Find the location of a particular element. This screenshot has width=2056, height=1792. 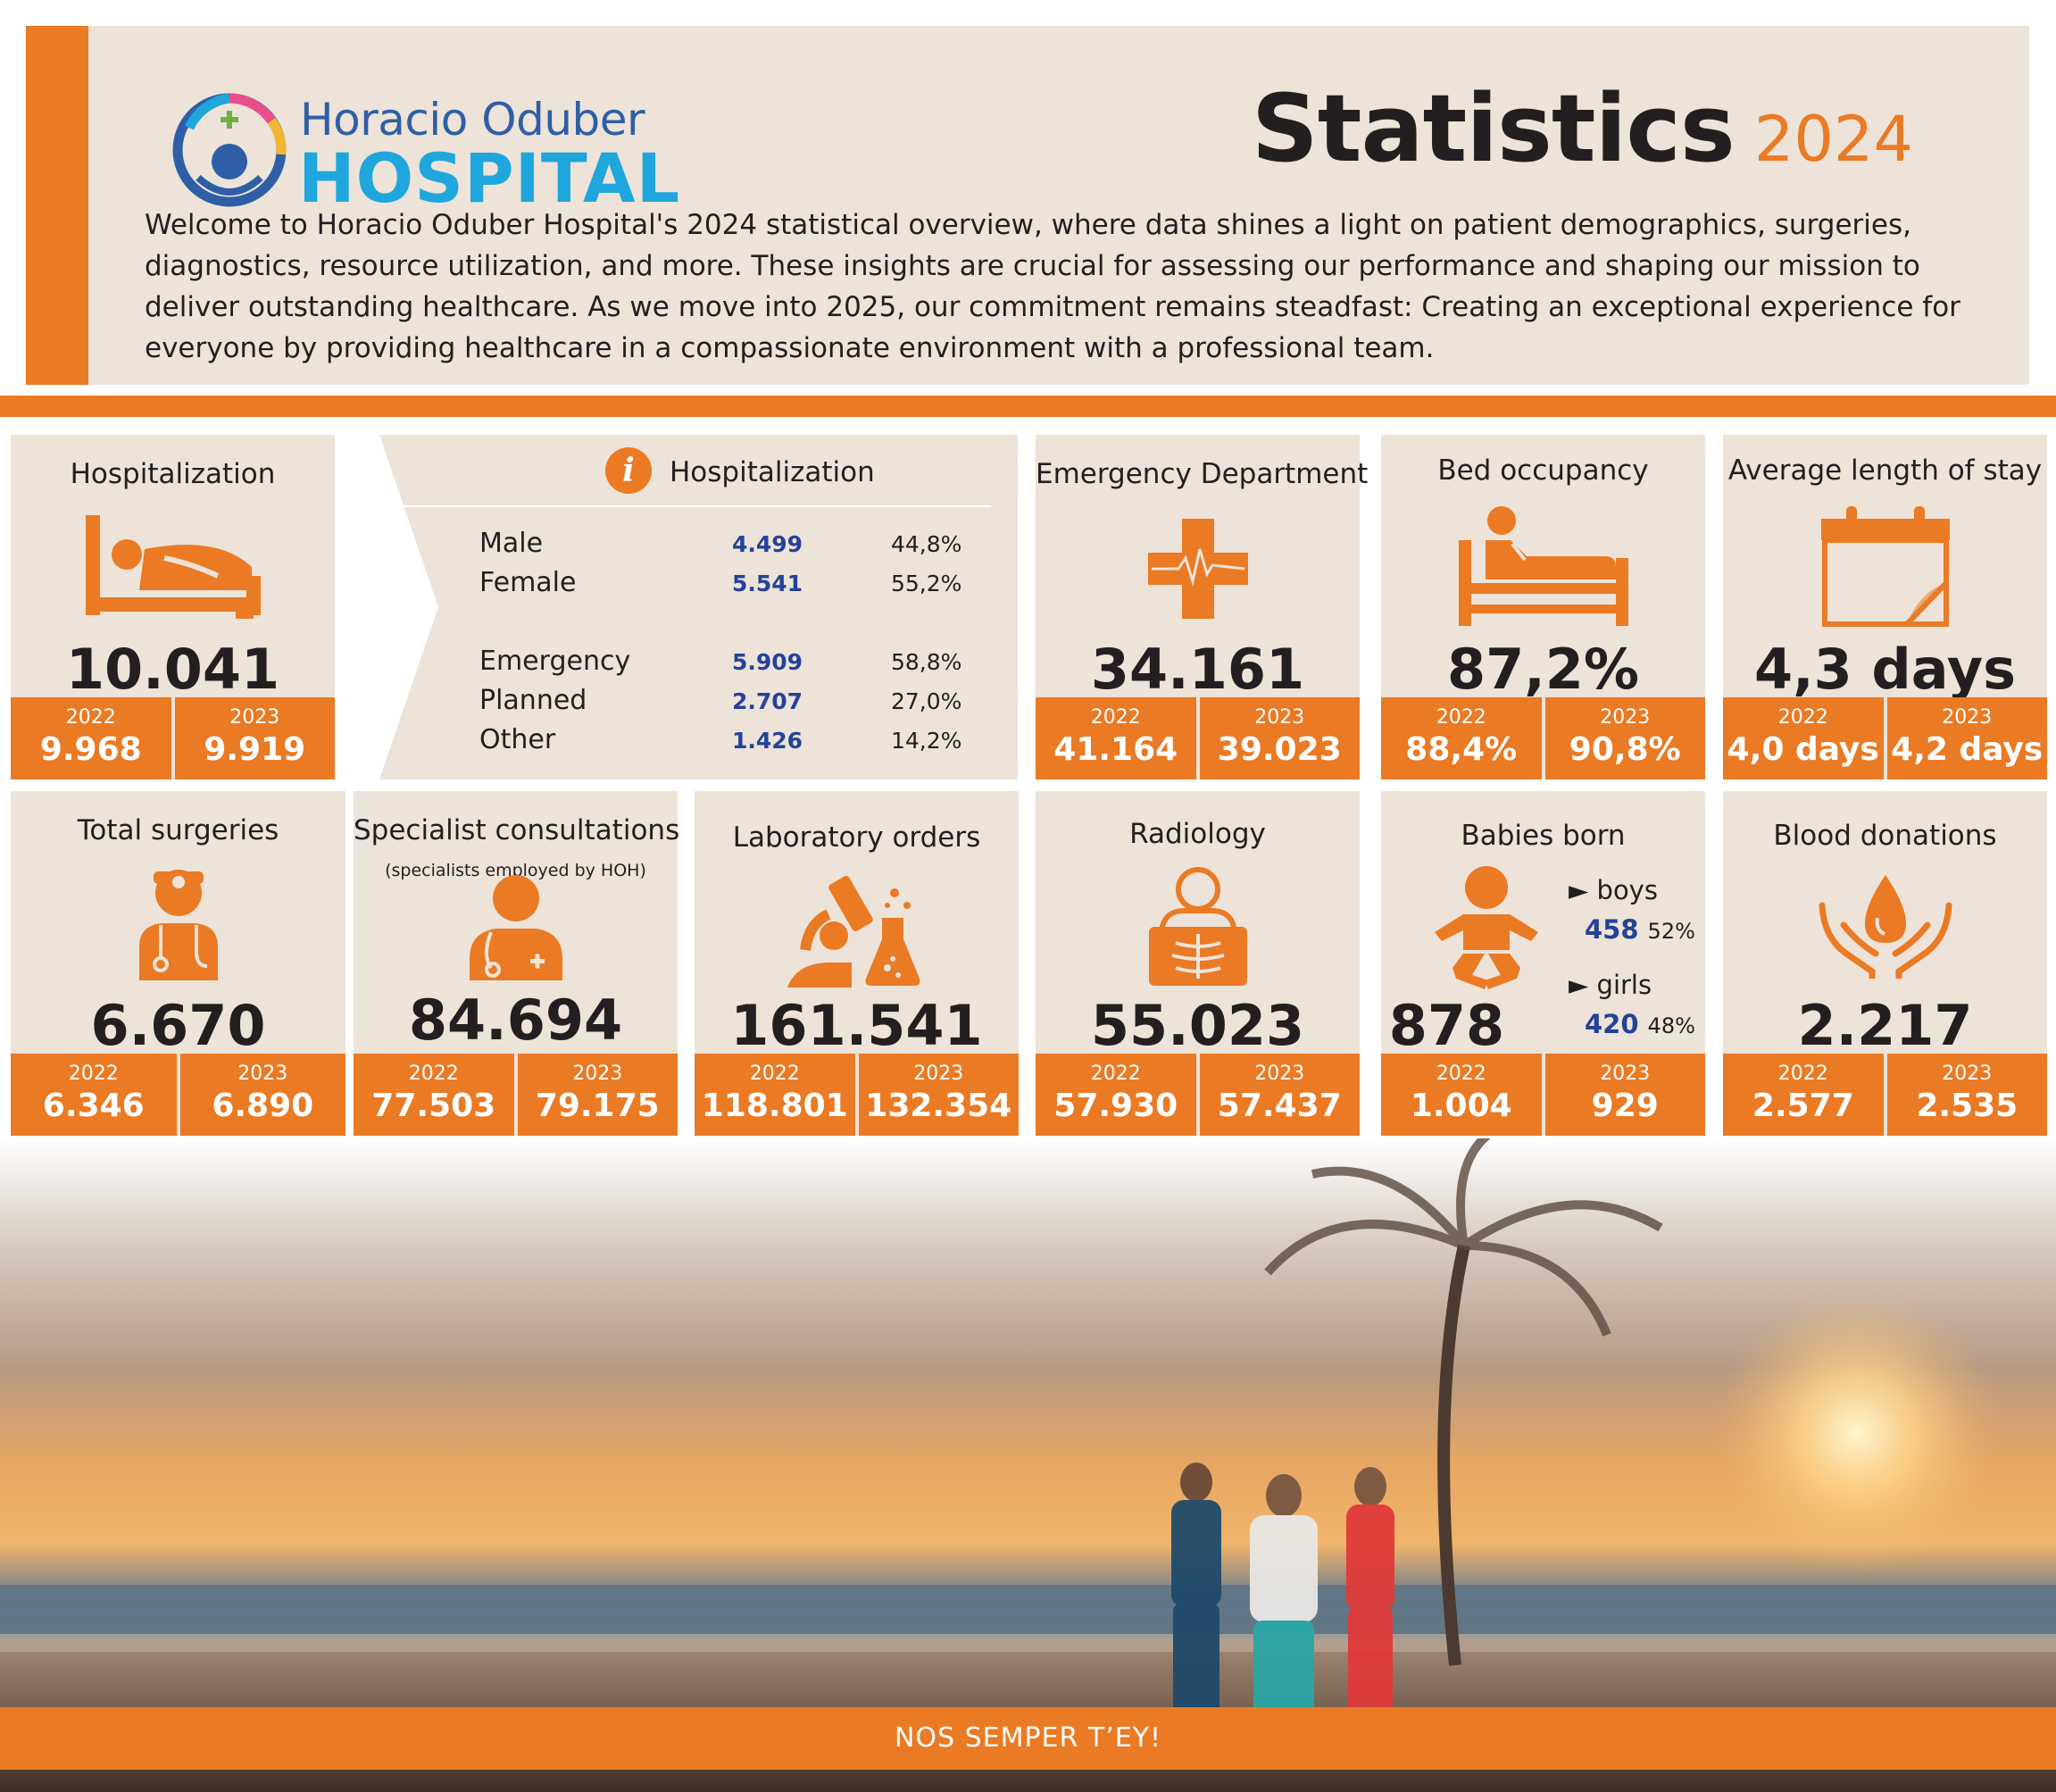

breakdown-divider is located at coordinates (696, 506).